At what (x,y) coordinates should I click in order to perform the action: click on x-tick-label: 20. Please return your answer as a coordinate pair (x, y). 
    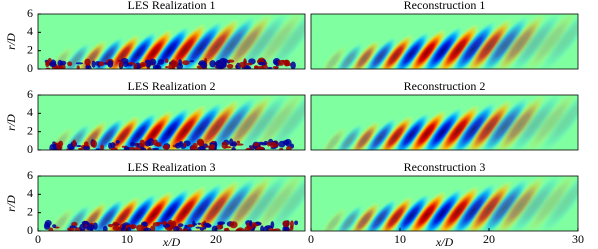
    Looking at the image, I should click on (489, 239).